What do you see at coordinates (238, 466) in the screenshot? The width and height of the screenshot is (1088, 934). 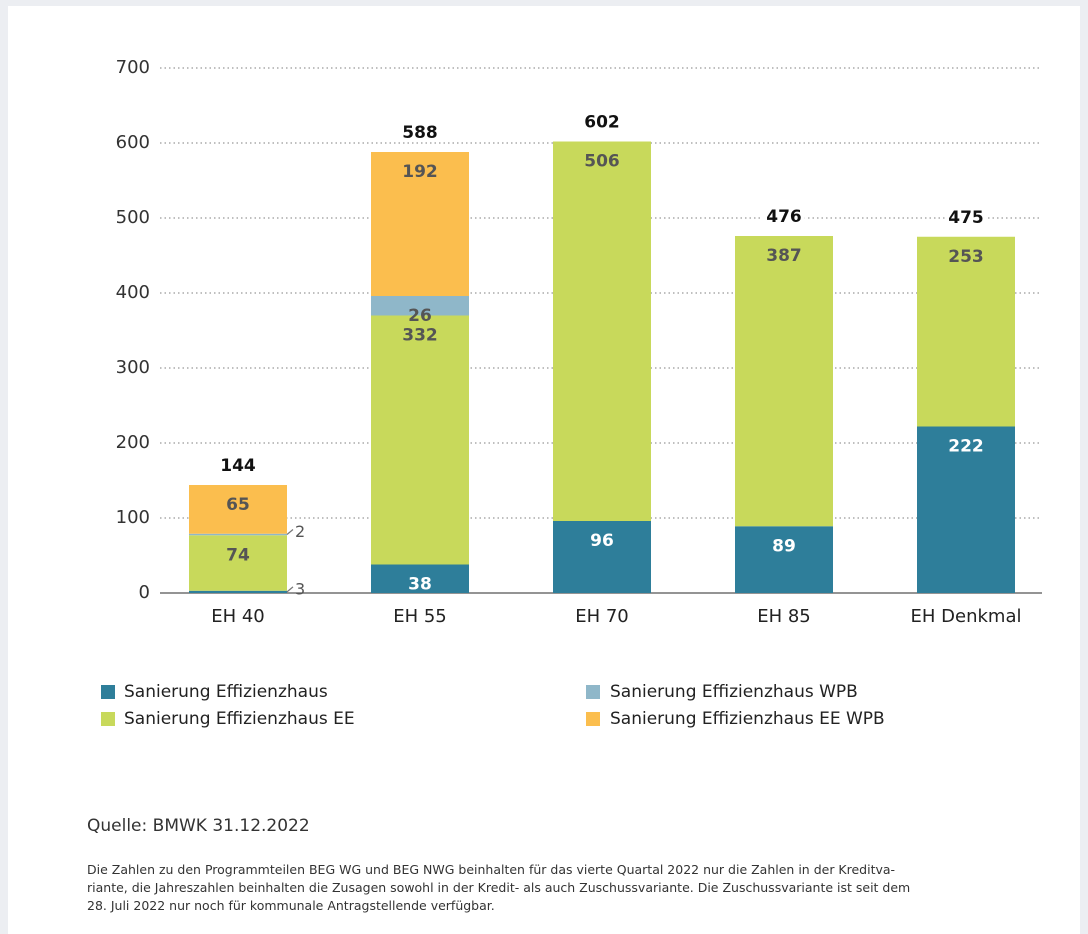 I see `total-label: 144` at bounding box center [238, 466].